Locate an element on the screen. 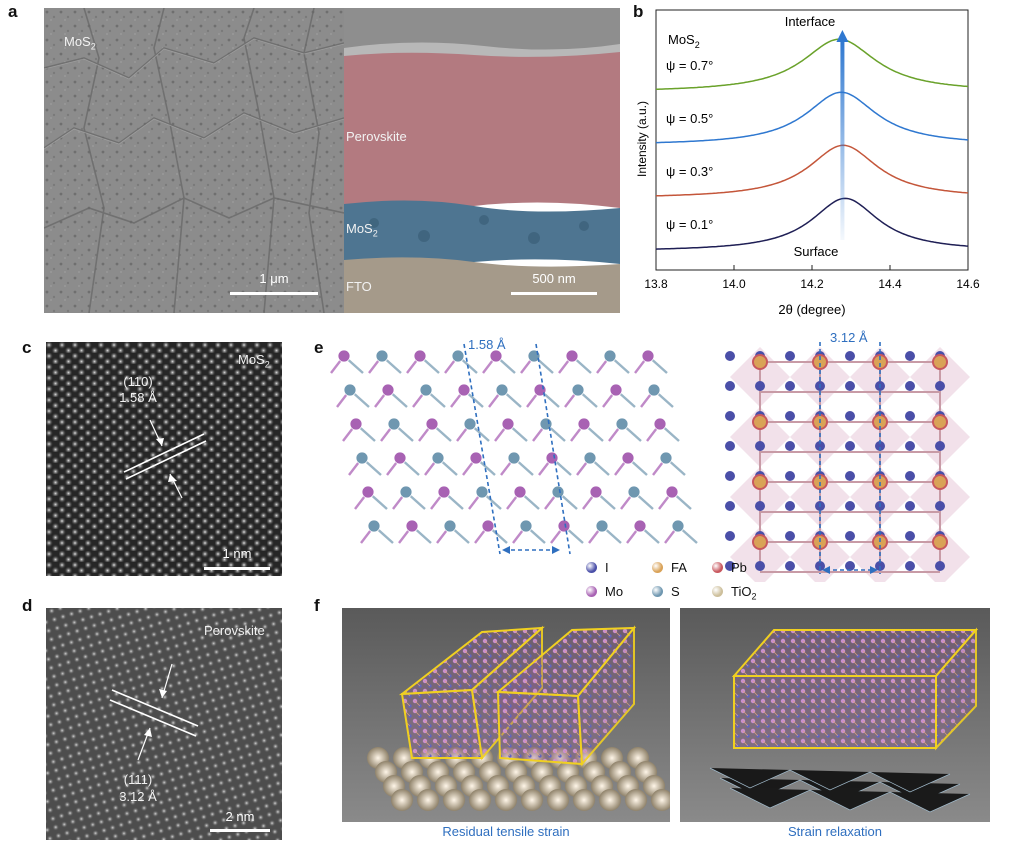 This screenshot has width=1024, height=847. layer-label-mos2-text: MoS is located at coordinates (359, 228).